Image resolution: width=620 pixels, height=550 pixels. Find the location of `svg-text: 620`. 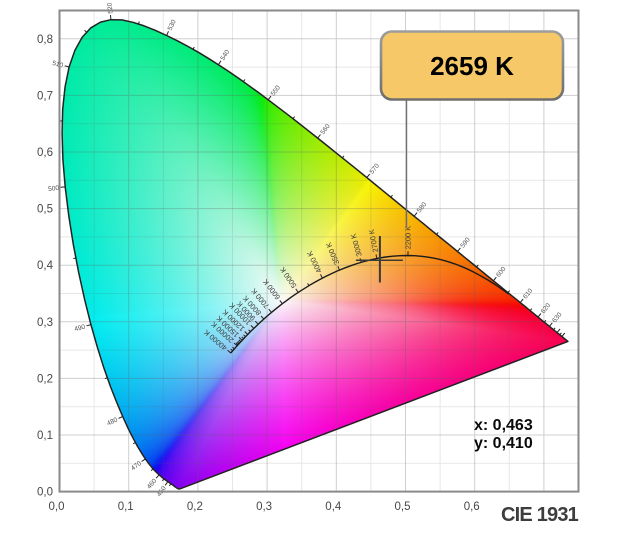

svg-text: 620 is located at coordinates (546, 308).